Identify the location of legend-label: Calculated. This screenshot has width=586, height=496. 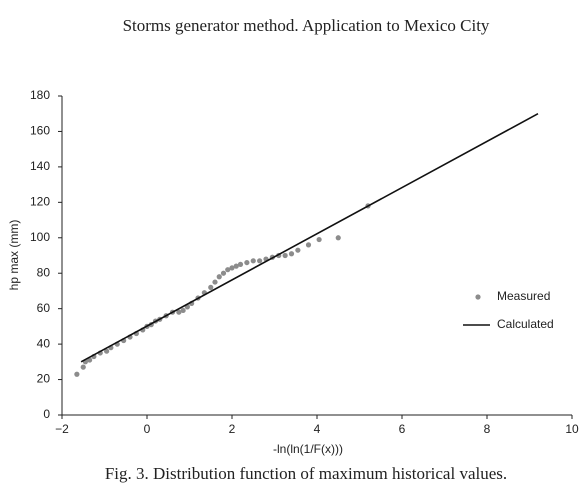
(525, 324).